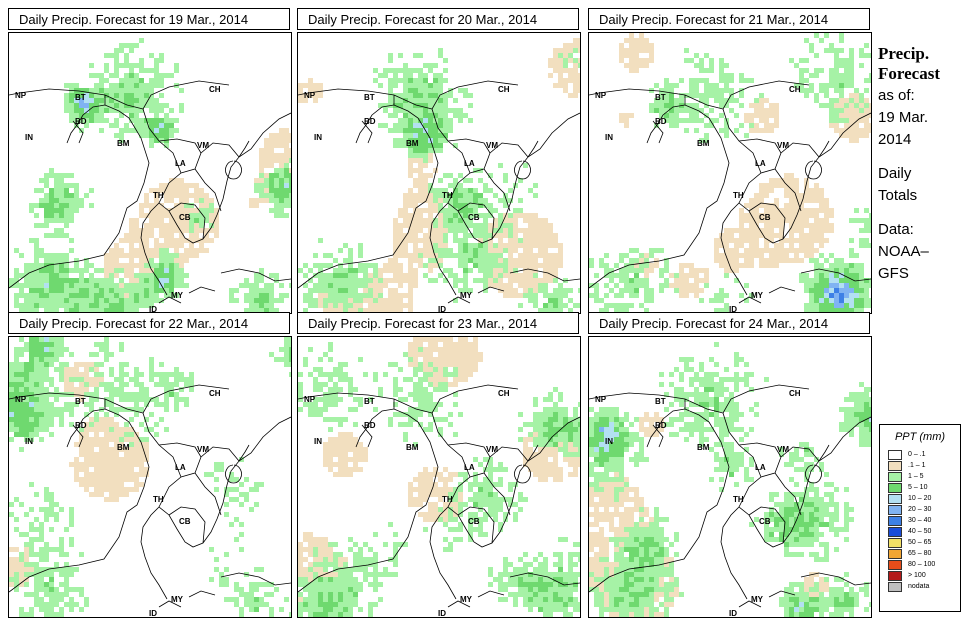 Image resolution: width=965 pixels, height=633 pixels. Describe the element at coordinates (123, 447) in the screenshot. I see `country-label-bm: BM` at that location.